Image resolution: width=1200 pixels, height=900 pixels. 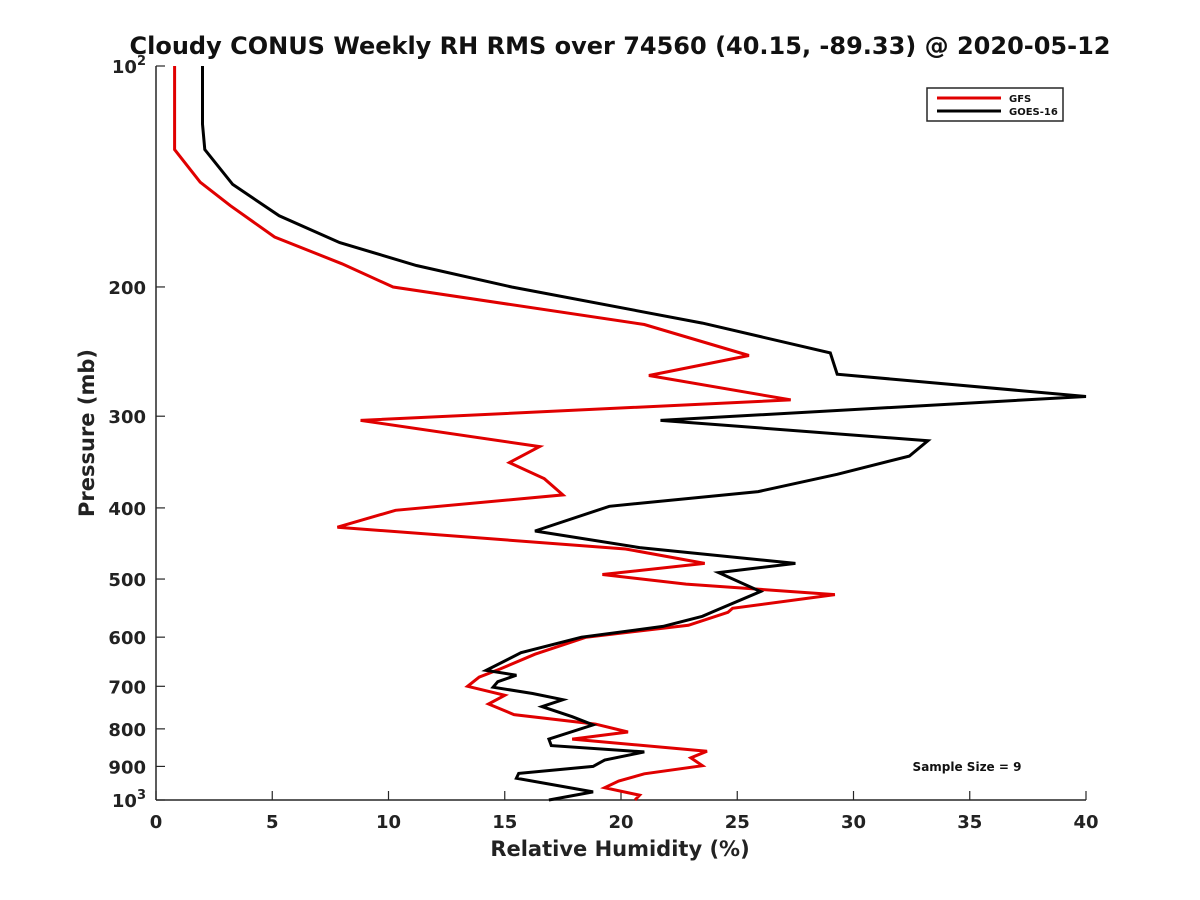 I want to click on x-tick-label: 5, so click(x=272, y=822).